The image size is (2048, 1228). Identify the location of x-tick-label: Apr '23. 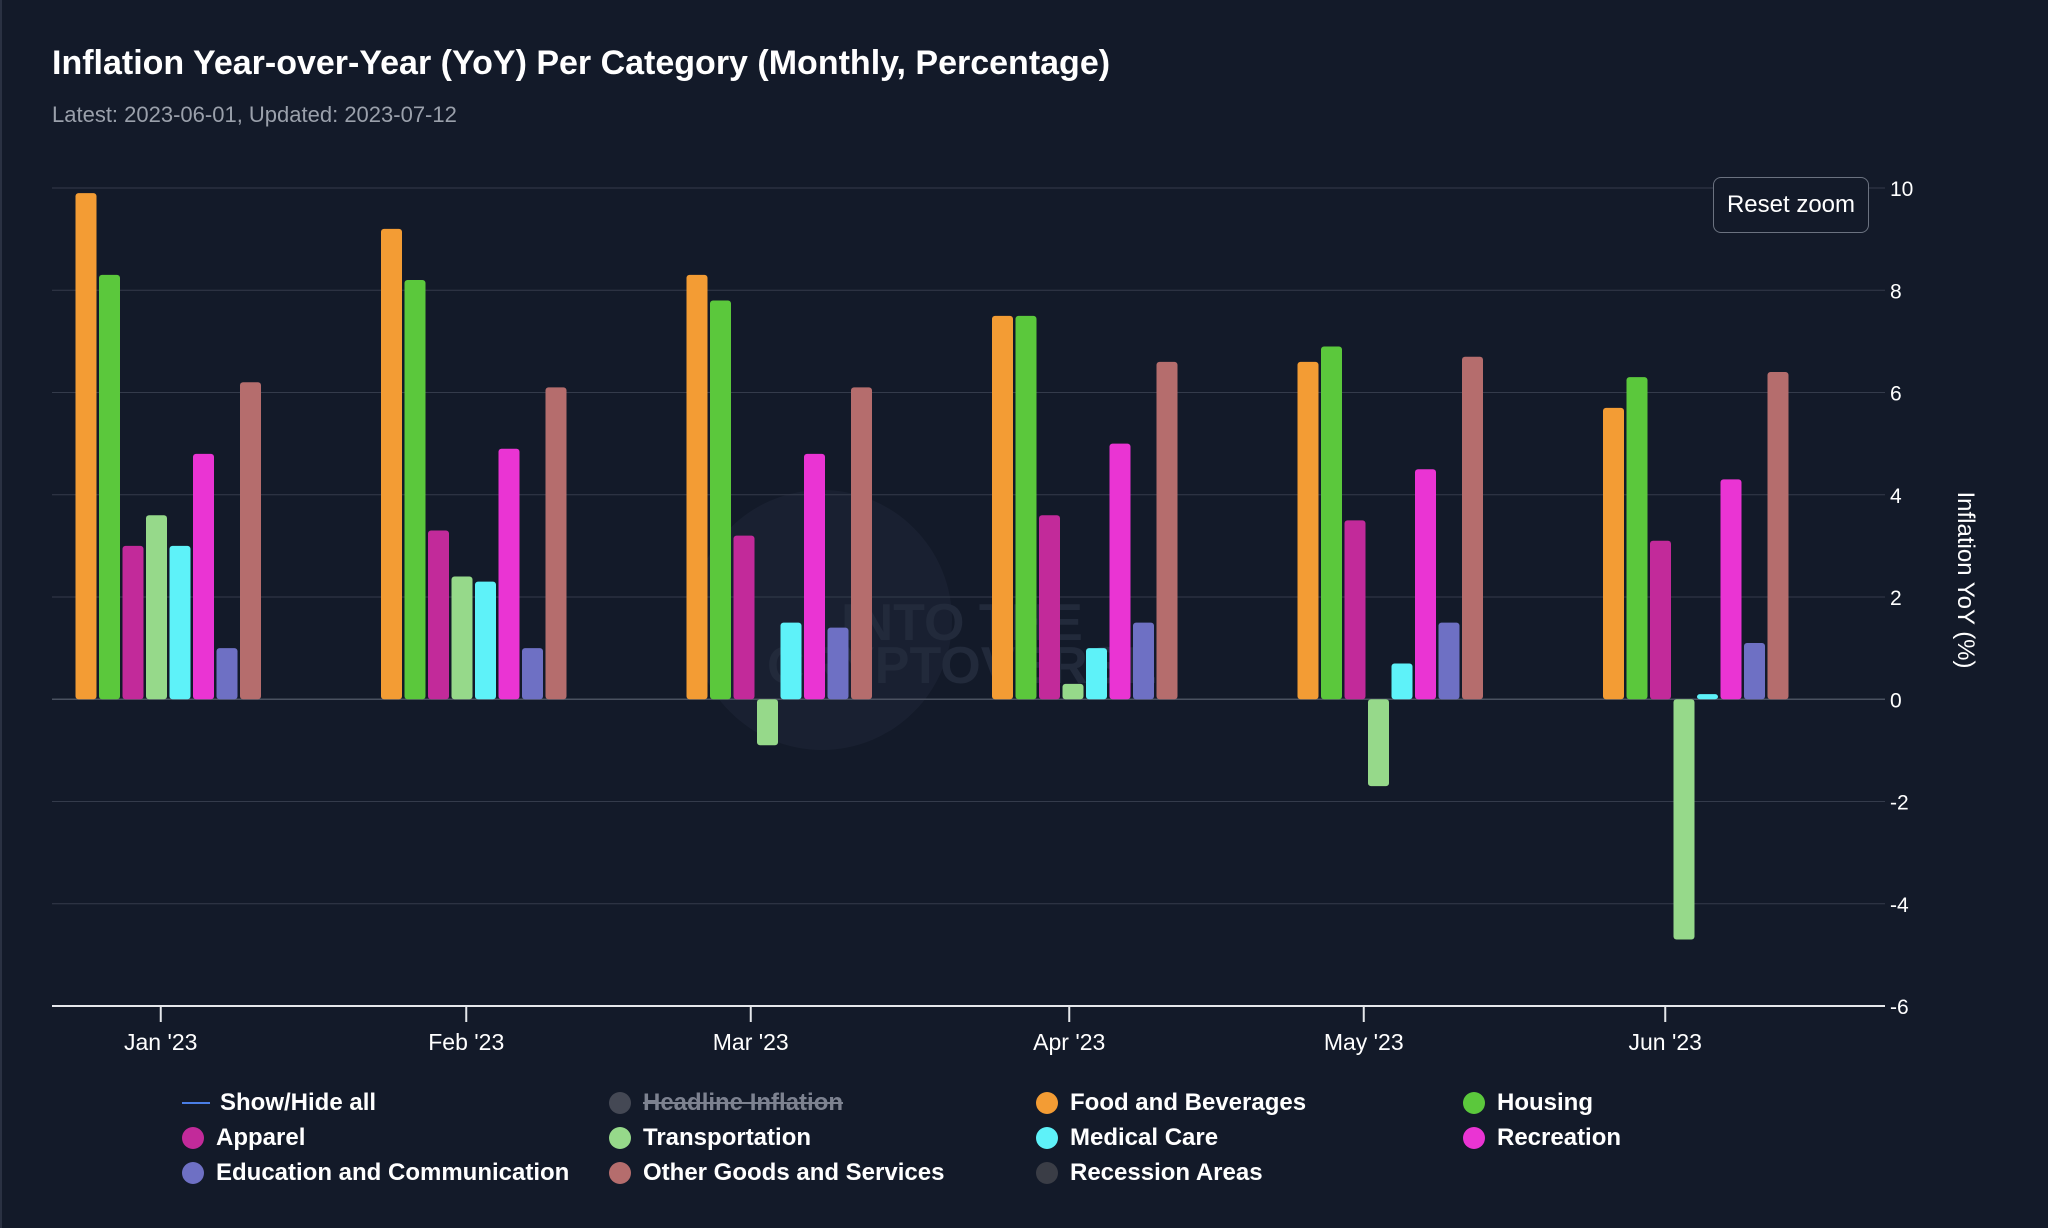
(1069, 1042).